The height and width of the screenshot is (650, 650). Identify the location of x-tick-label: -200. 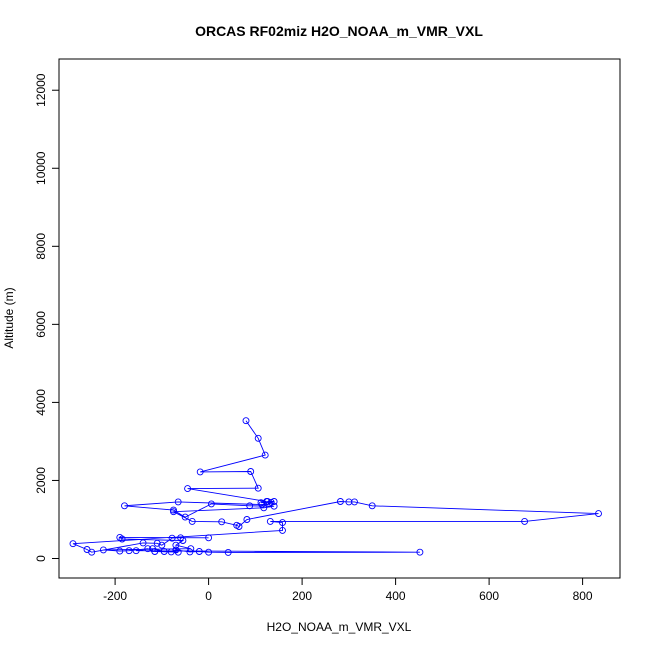
(115, 596).